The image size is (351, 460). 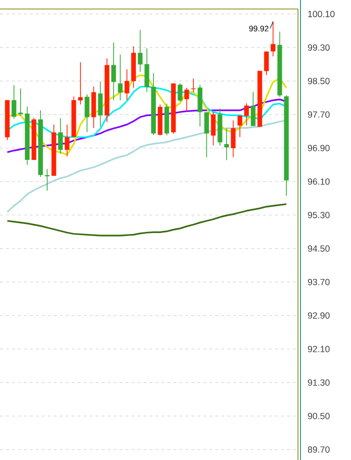 I want to click on y-tick-label: 91.30, so click(x=319, y=382).